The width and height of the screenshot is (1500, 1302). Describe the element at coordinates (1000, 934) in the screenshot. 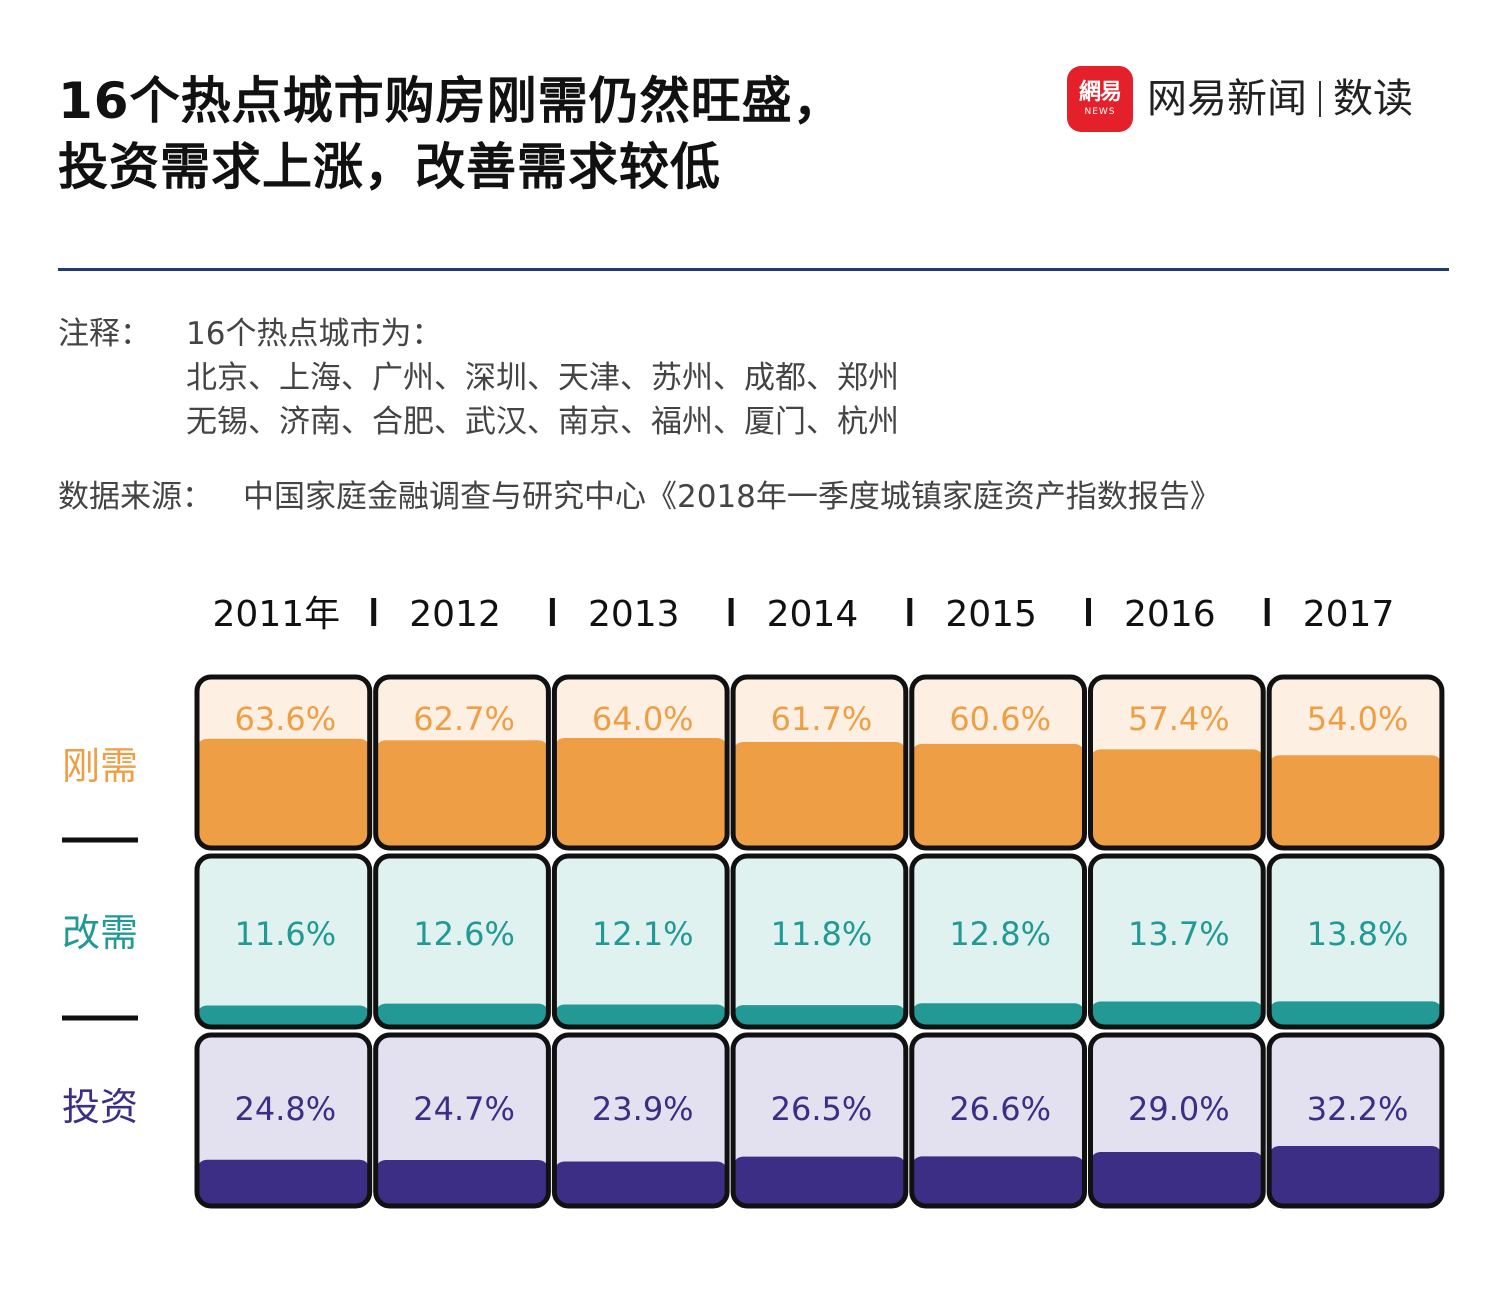

I see `value-label: 12.8%` at that location.